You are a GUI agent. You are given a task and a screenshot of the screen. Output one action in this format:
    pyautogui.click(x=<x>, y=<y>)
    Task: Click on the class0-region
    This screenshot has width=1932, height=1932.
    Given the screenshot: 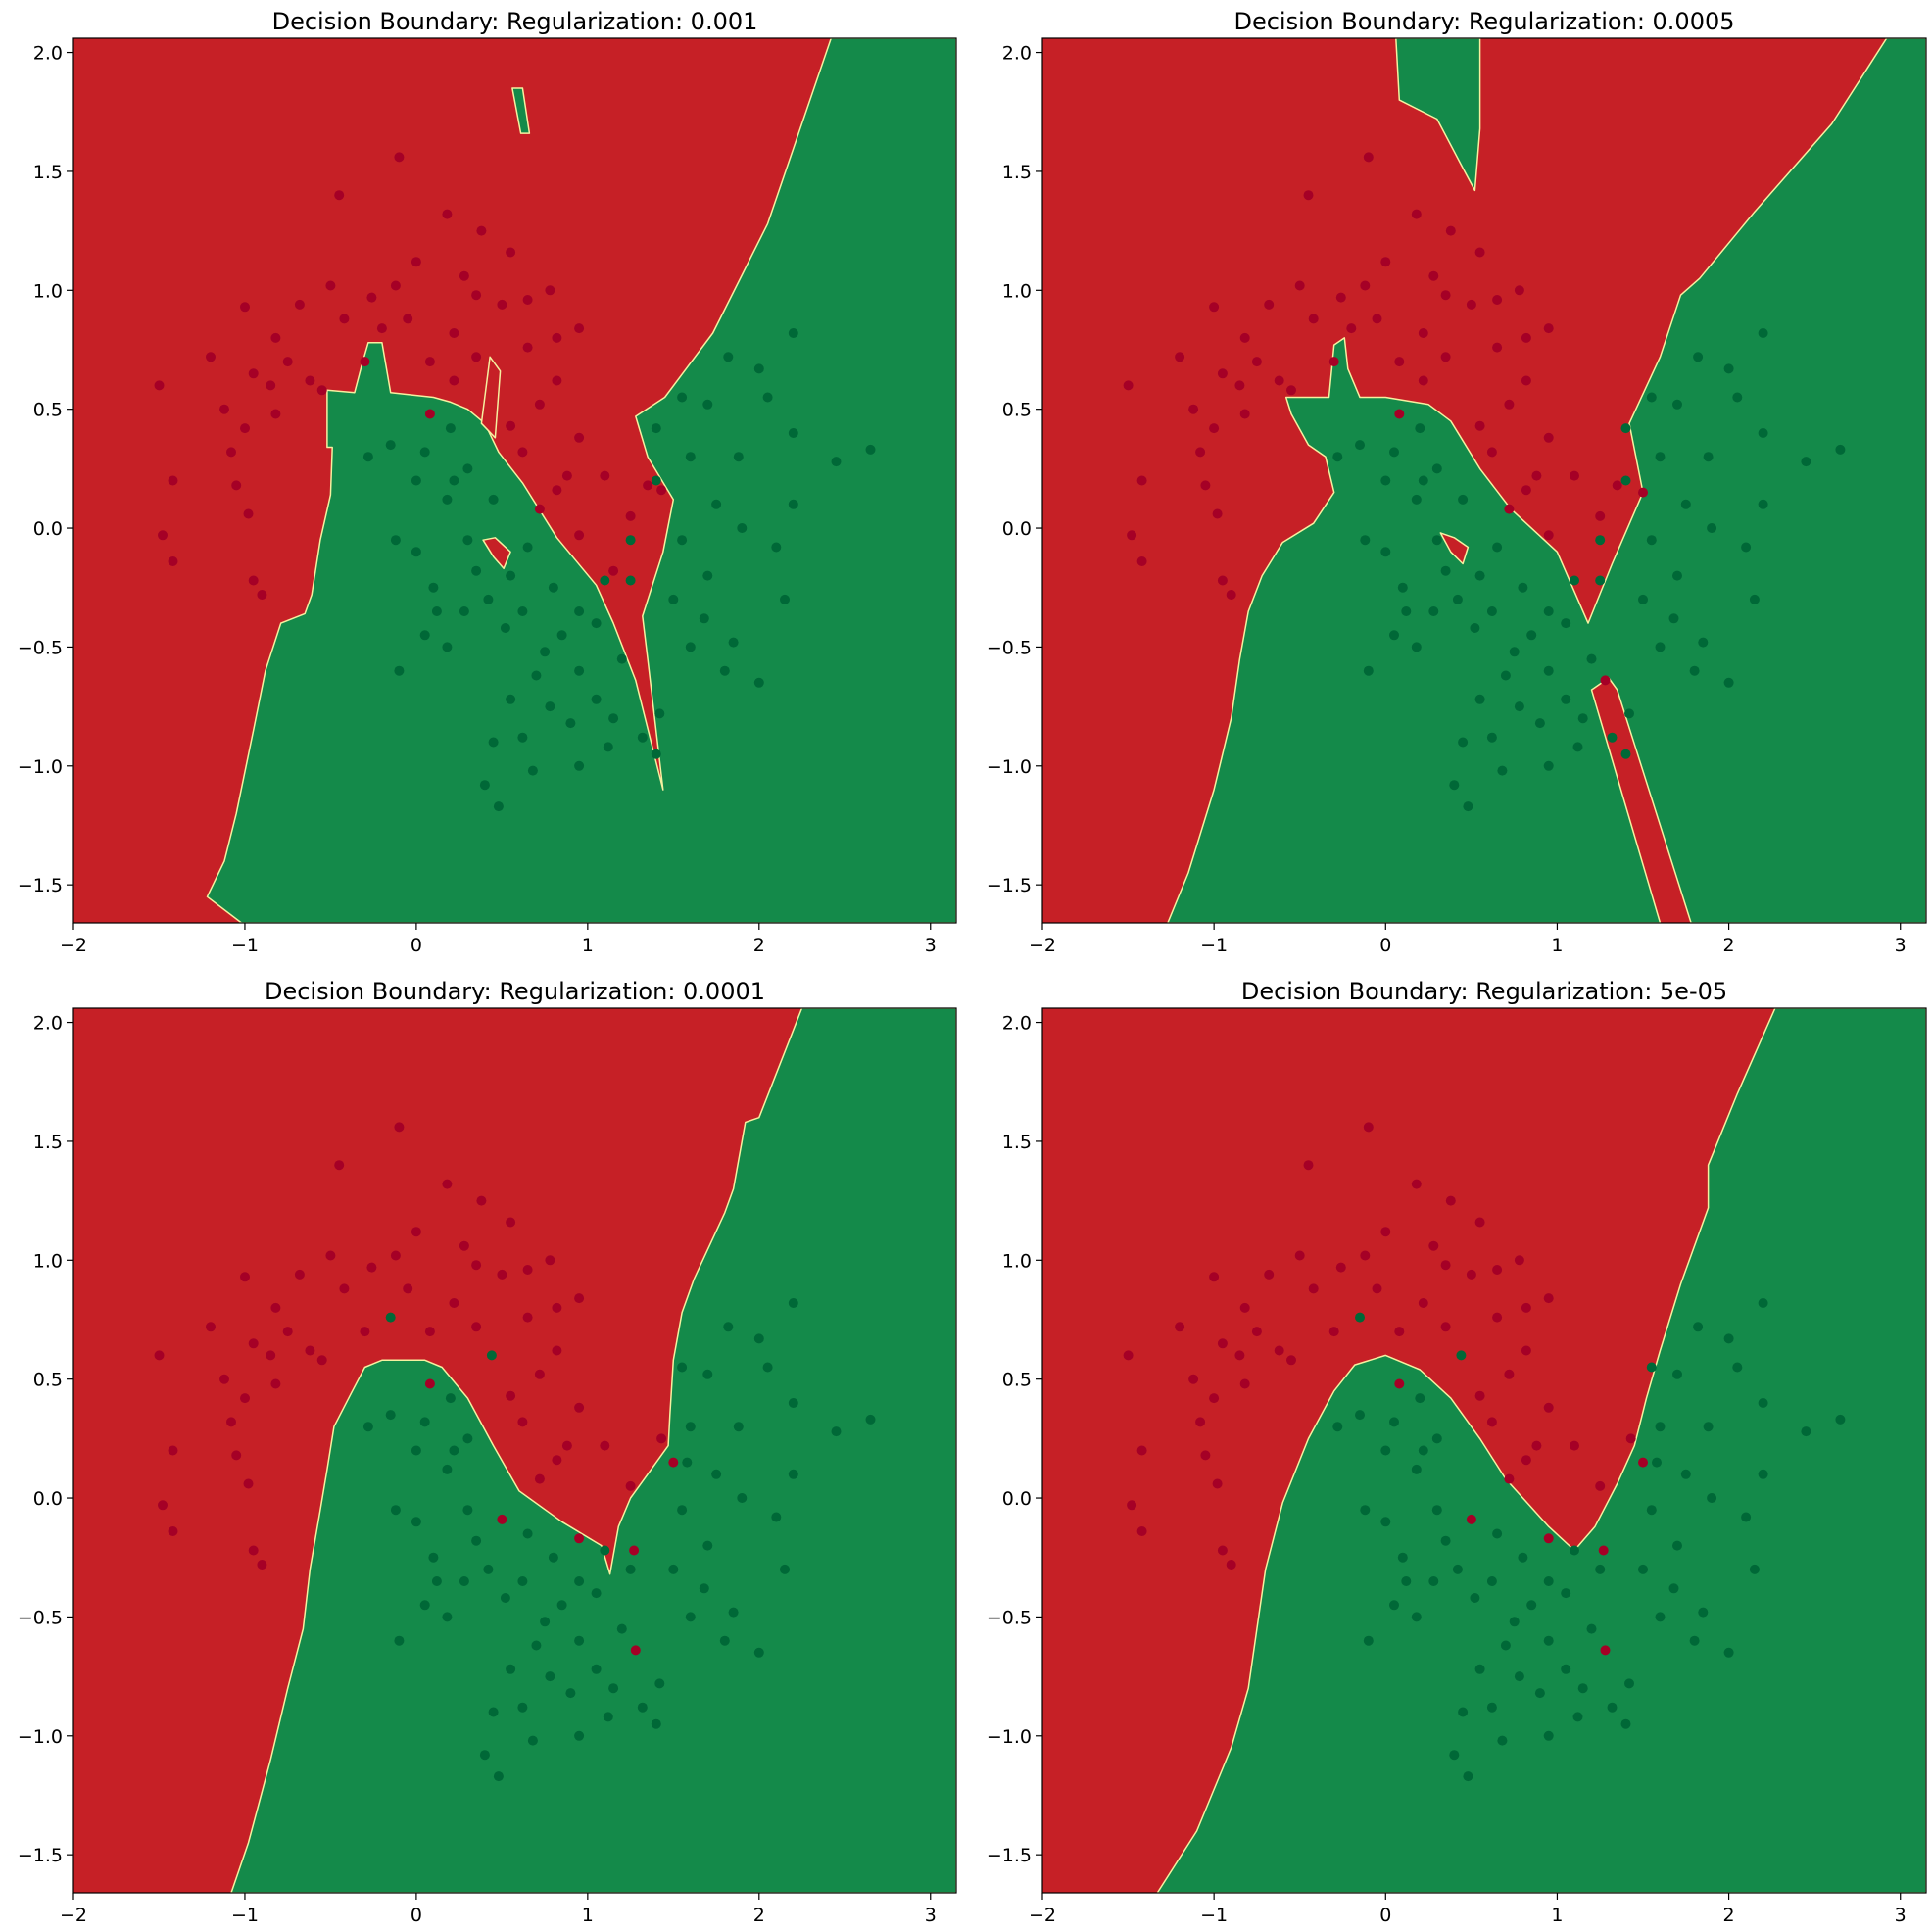 What is the action you would take?
    pyautogui.click(x=491, y=397)
    